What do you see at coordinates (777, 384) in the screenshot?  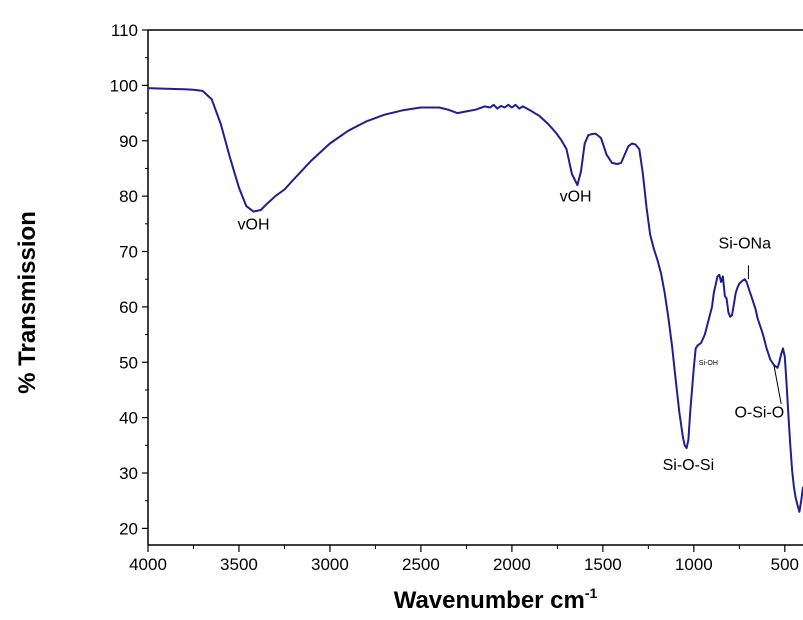 I see `annotation-pointer` at bounding box center [777, 384].